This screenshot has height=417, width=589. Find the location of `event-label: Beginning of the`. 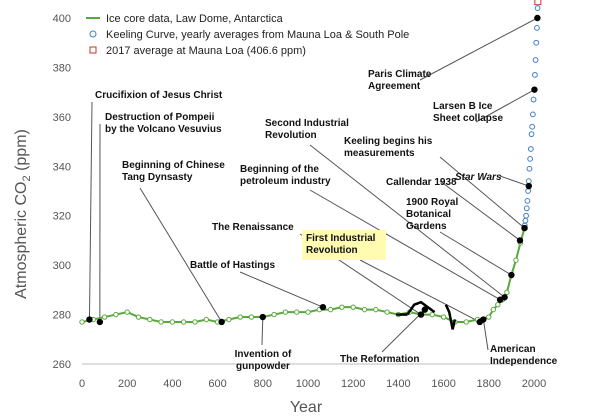

event-label: Beginning of the is located at coordinates (279, 169).